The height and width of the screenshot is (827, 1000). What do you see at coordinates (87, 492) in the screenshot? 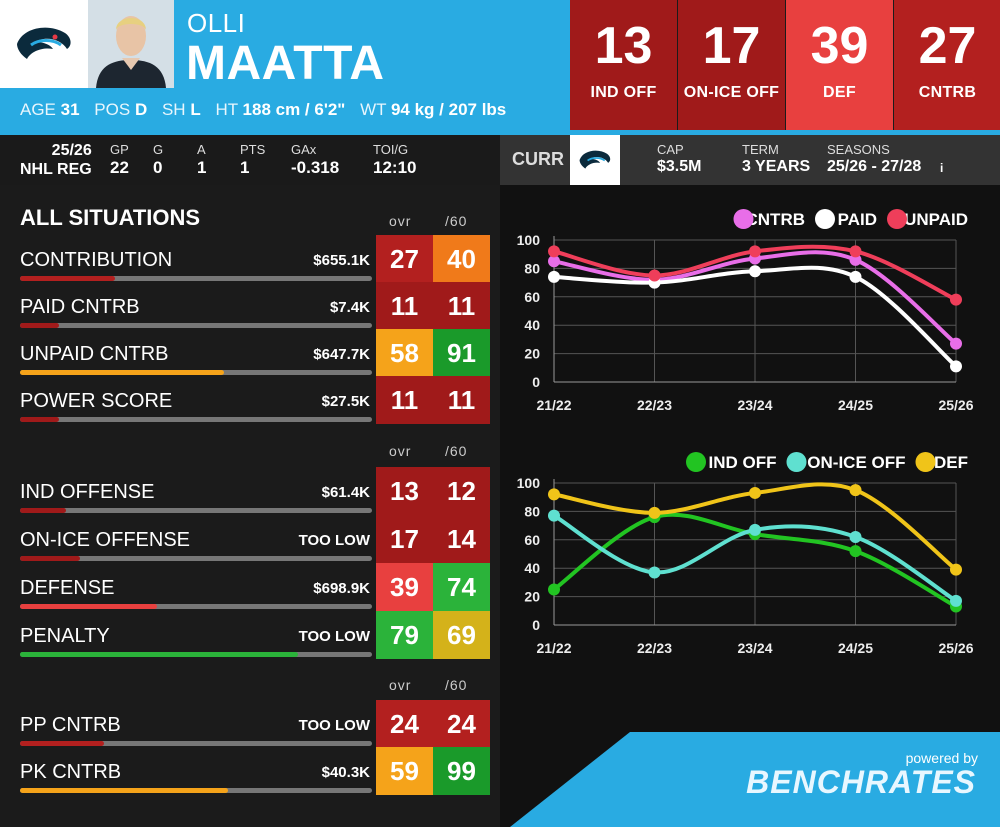
I see `rating-name: IND OFFENSE` at bounding box center [87, 492].